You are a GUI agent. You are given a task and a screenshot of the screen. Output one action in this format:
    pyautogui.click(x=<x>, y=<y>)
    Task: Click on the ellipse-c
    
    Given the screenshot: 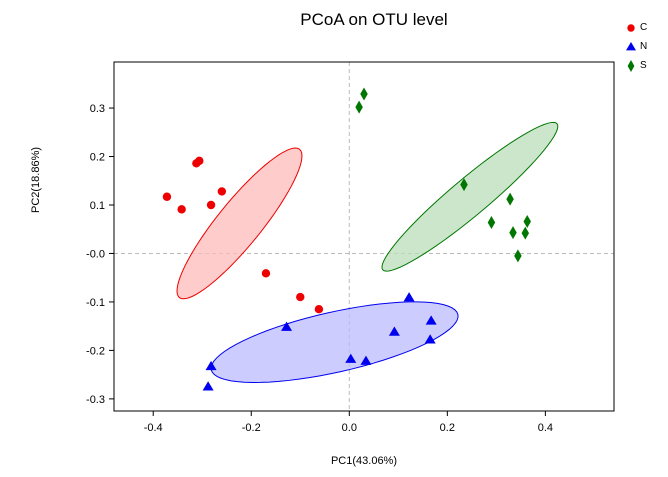 What is the action you would take?
    pyautogui.click(x=239, y=223)
    